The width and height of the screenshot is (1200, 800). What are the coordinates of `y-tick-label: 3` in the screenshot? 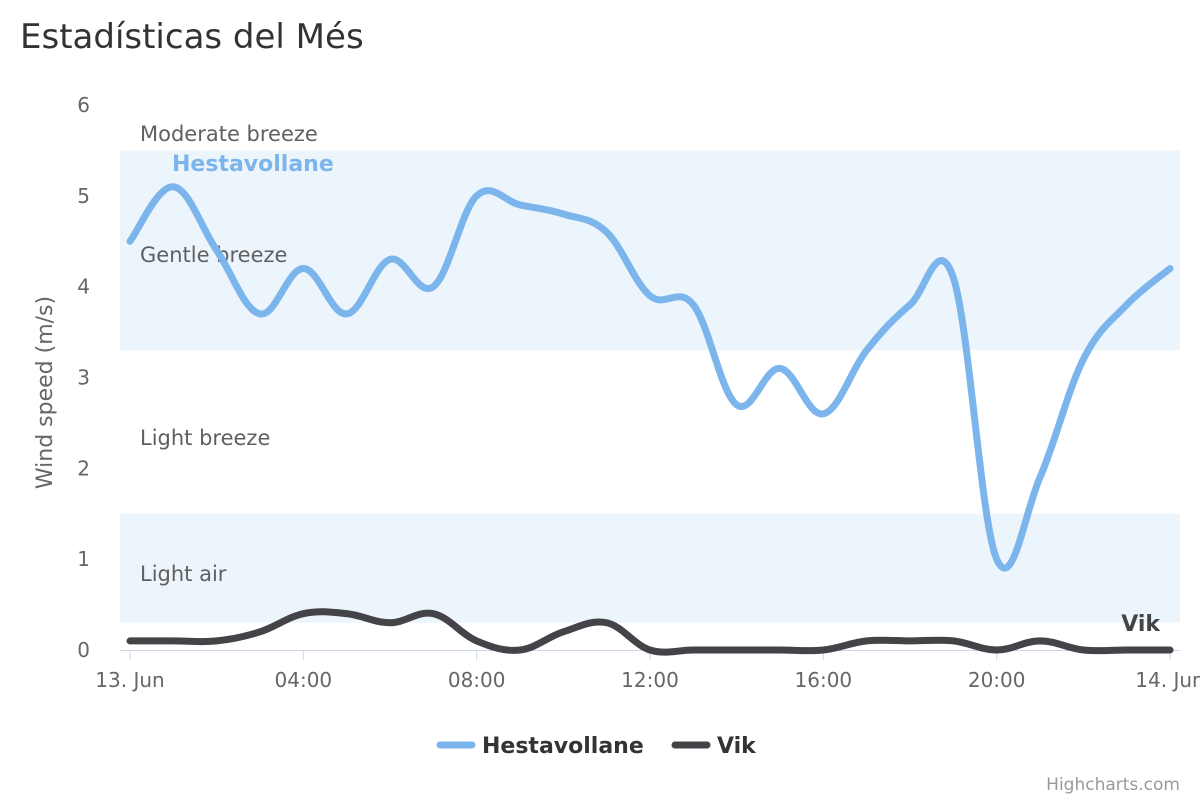 It's located at (83, 378).